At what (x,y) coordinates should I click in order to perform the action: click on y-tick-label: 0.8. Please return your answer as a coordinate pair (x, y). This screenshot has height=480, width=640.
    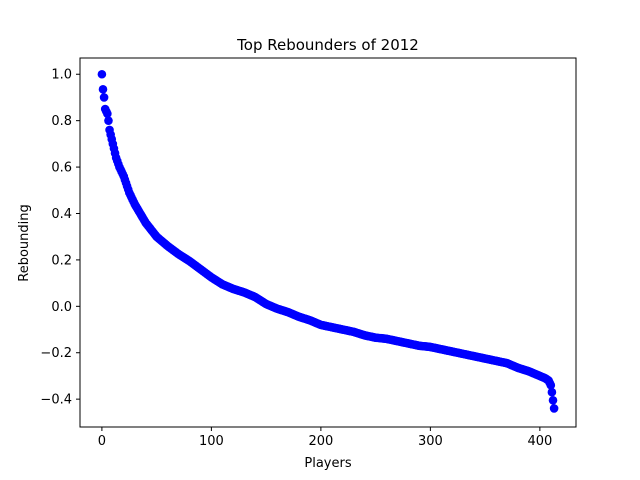
    Looking at the image, I should click on (61, 121).